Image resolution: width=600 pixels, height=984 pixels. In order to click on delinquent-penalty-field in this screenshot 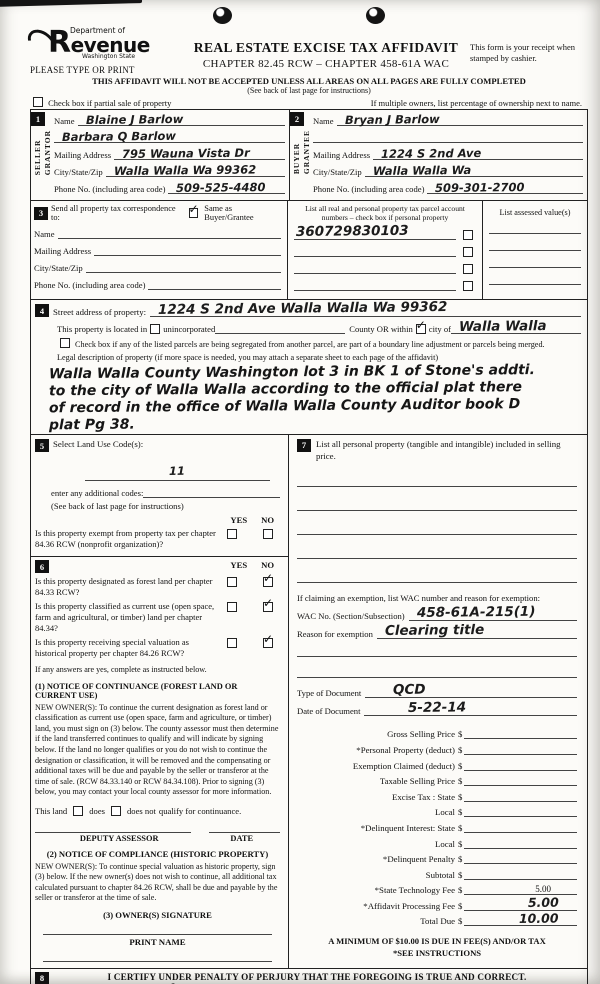, I will do `click(520, 859)`.